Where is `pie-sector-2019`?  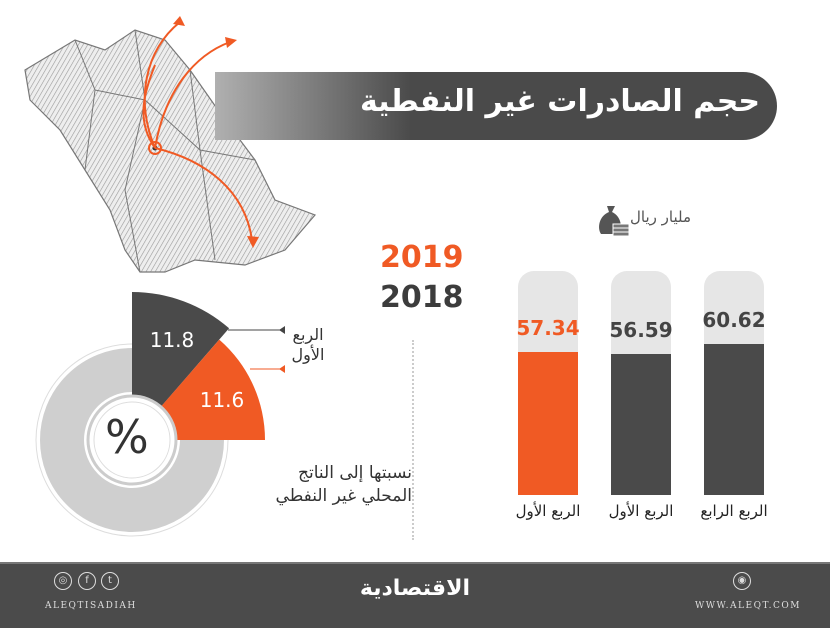
pie-sector-2019 is located at coordinates (213, 389).